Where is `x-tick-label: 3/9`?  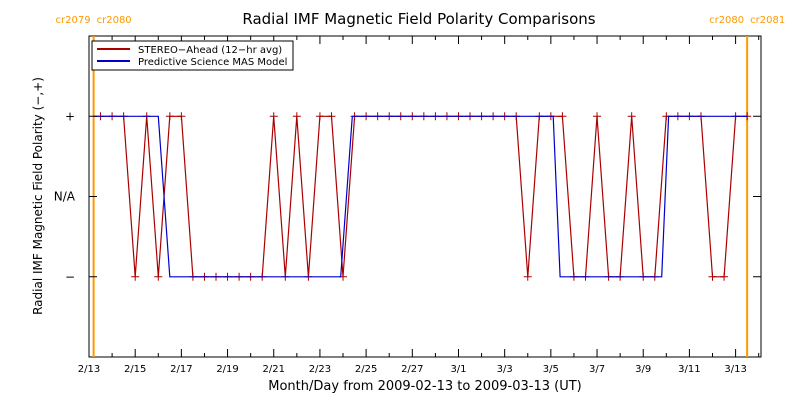
x-tick-label: 3/9 is located at coordinates (643, 369).